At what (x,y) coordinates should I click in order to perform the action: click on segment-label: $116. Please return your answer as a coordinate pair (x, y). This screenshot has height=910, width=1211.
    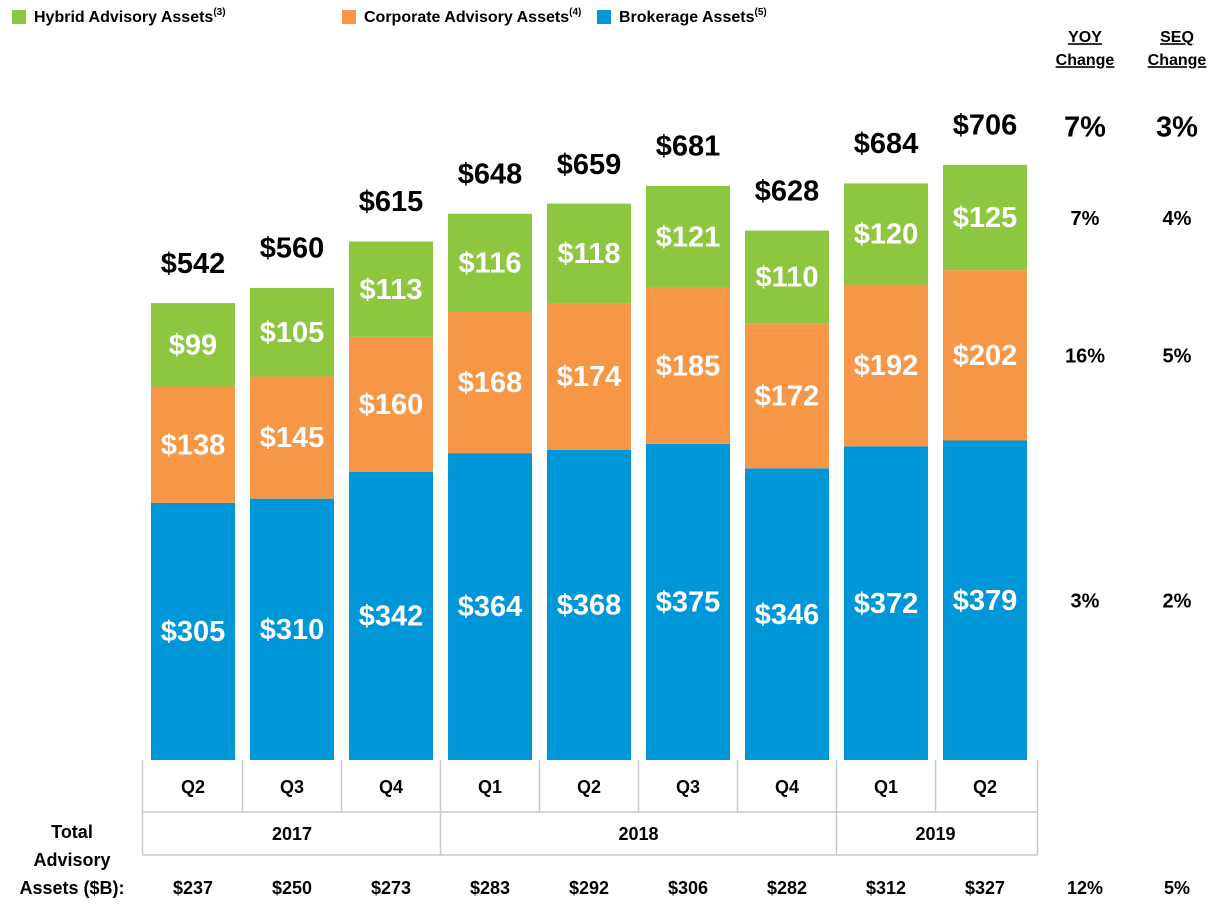
    Looking at the image, I should click on (490, 263).